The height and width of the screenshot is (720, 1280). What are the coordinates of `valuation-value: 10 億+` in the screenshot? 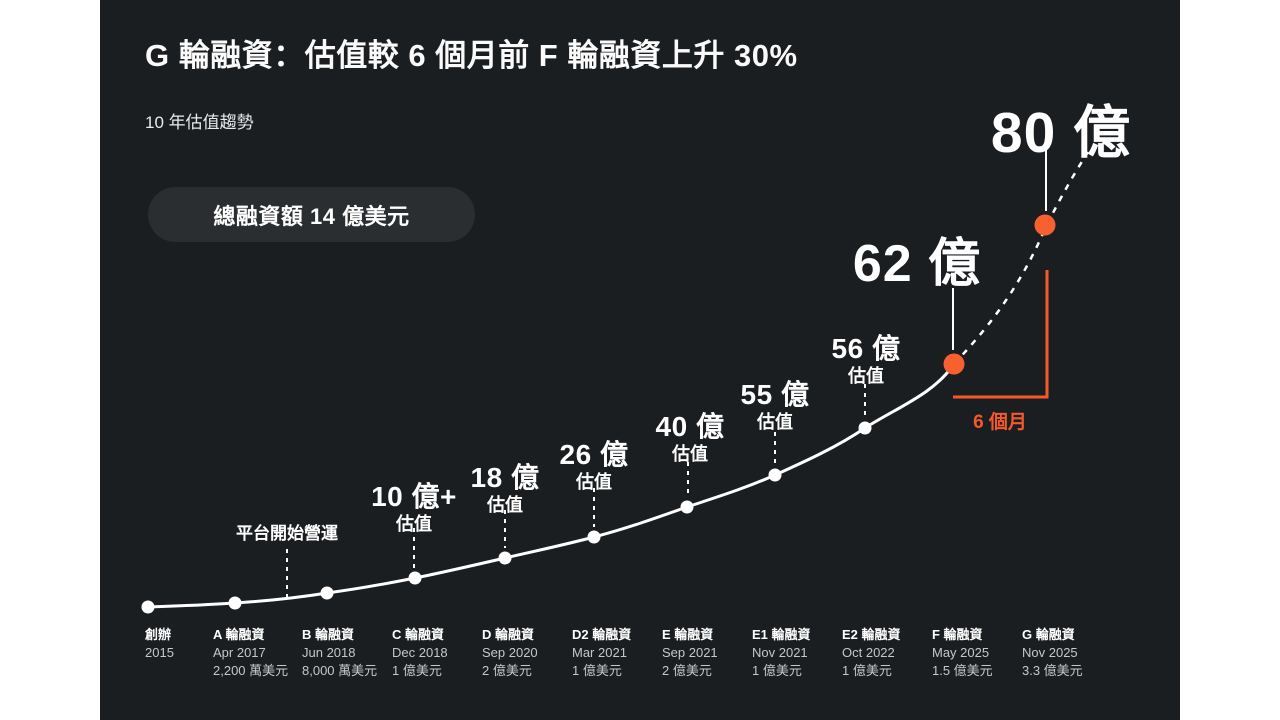 It's located at (414, 496).